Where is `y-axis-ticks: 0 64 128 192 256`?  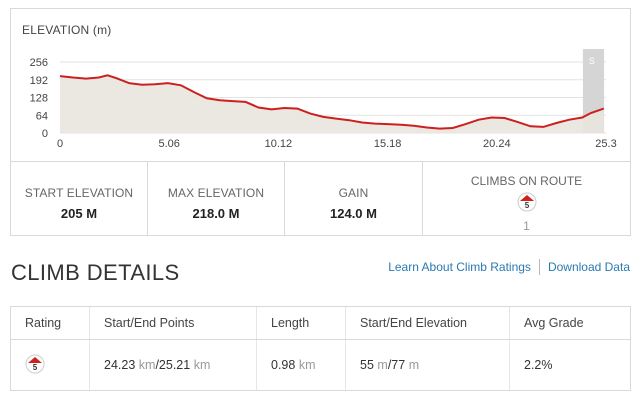
y-axis-ticks: 0 64 128 192 256 is located at coordinates (39, 98).